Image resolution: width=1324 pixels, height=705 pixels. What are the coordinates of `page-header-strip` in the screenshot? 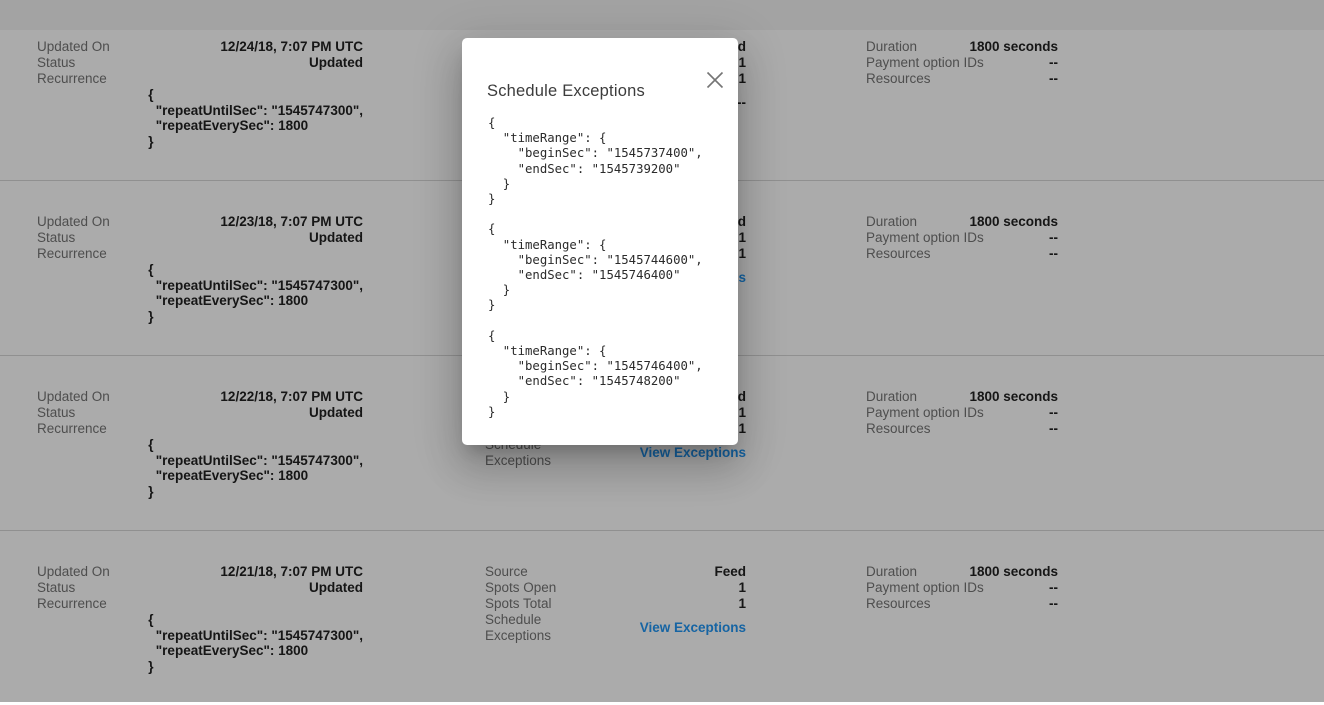 It's located at (662, 15).